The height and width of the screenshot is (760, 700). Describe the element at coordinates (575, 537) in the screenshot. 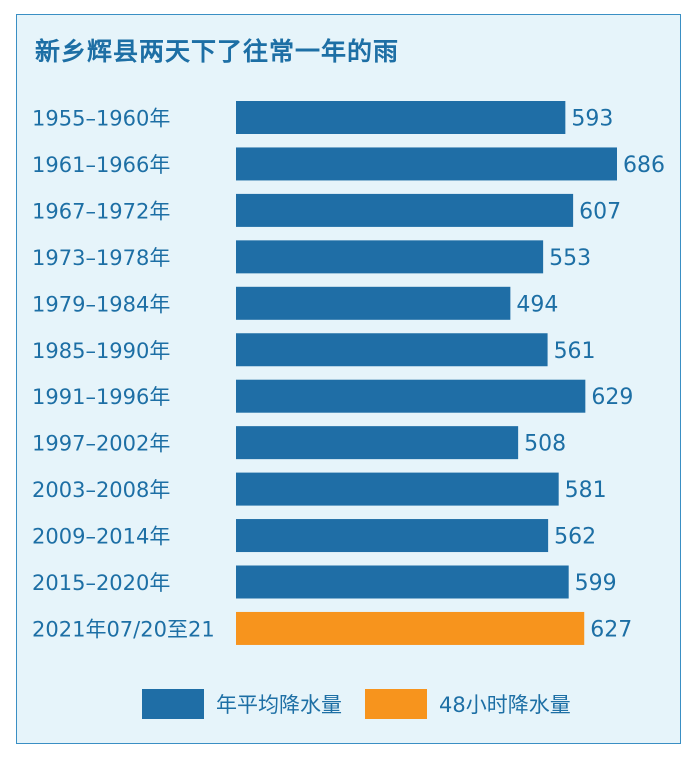

I see `value-label: 562` at that location.